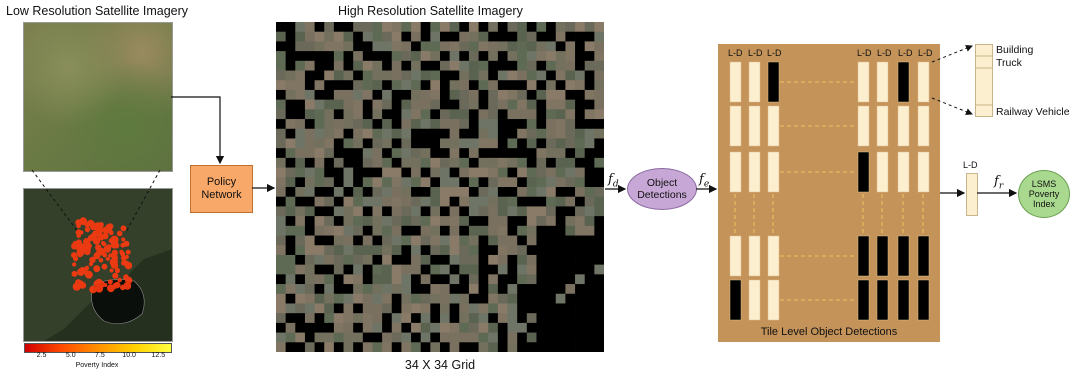 The height and width of the screenshot is (375, 1077). What do you see at coordinates (1044, 204) in the screenshot?
I see `lsms-line3: Index` at bounding box center [1044, 204].